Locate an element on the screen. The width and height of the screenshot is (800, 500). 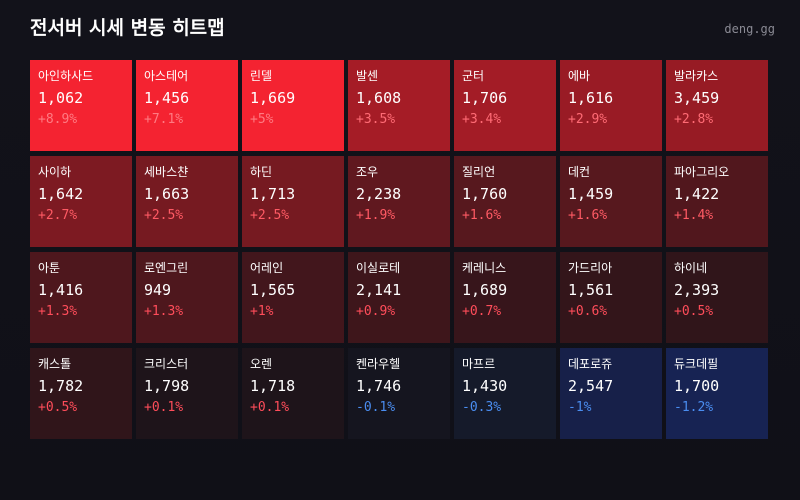
server-cell: 오렌 1,718 +0.1% is located at coordinates (293, 393).